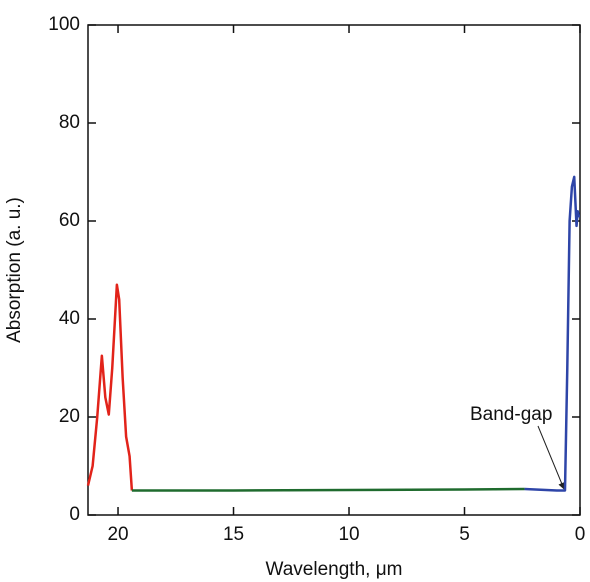 Image resolution: width=590 pixels, height=582 pixels. Describe the element at coordinates (233, 534) in the screenshot. I see `x-tick-label: 15` at that location.